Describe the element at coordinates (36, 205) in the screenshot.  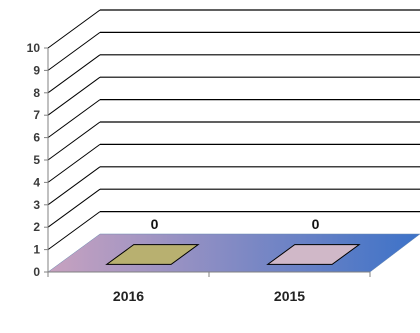
I see `y-tick-label: 3` at that location.